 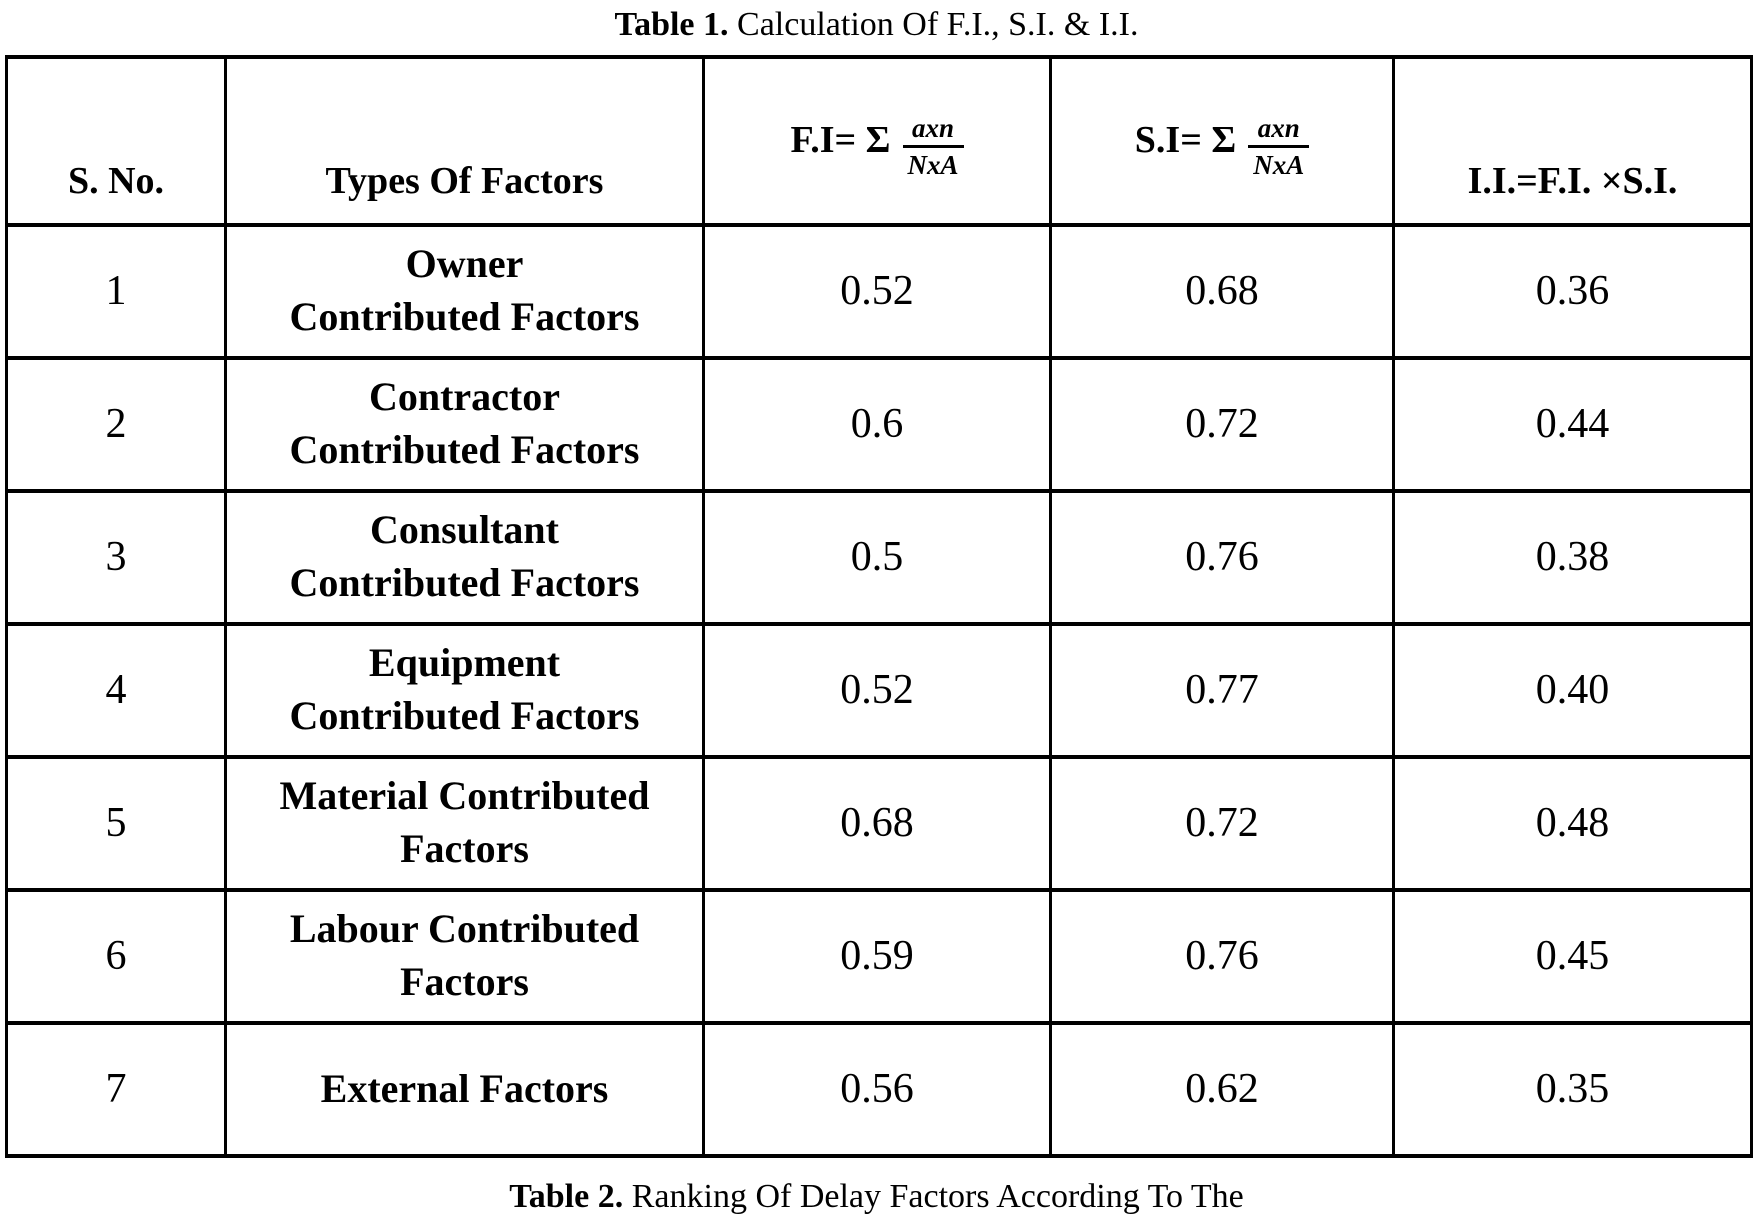 What do you see at coordinates (1573, 823) in the screenshot?
I see `ii-value-cell: 0.48` at bounding box center [1573, 823].